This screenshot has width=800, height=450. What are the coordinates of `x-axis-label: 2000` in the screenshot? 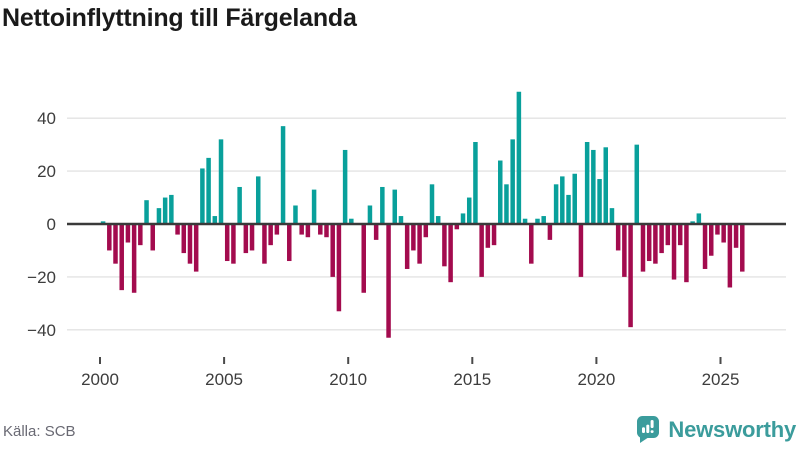 It's located at (100, 379).